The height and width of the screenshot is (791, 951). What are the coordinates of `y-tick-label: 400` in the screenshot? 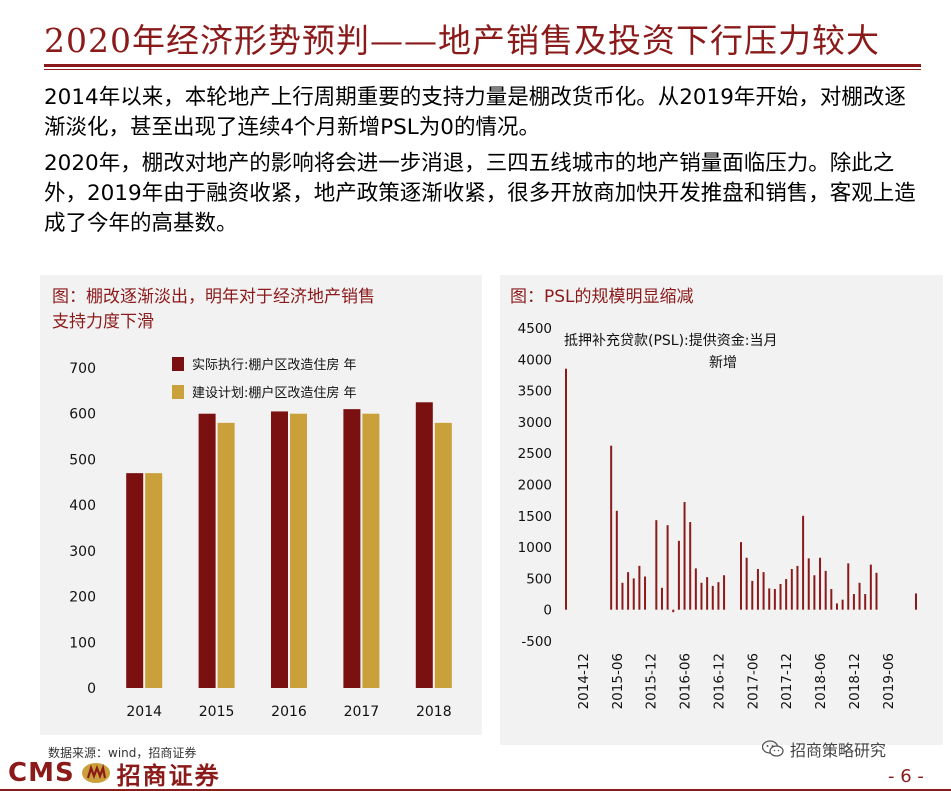 It's located at (82, 506).